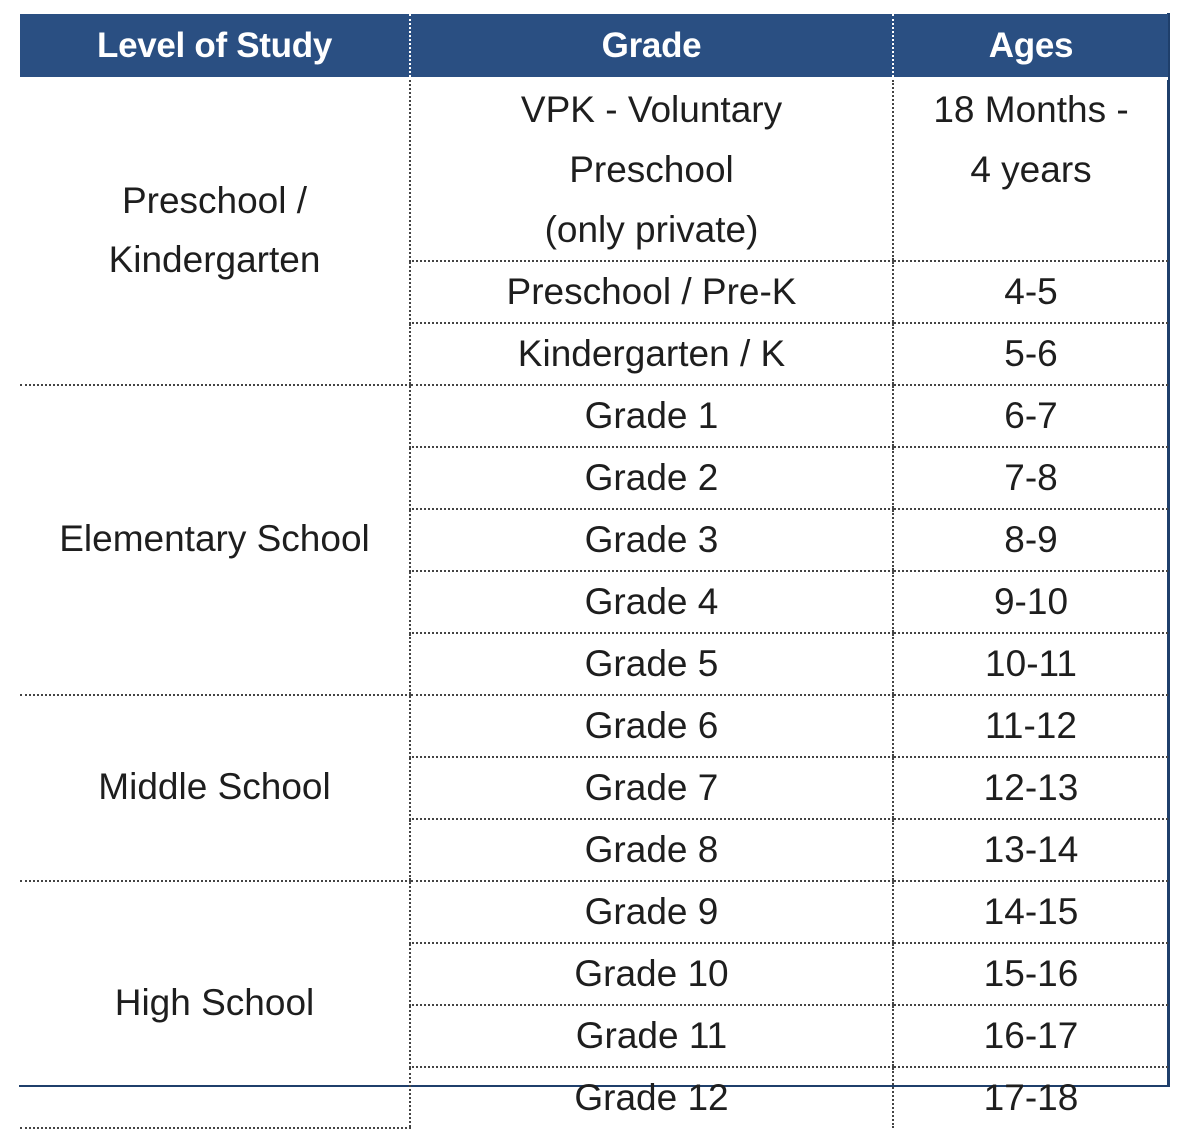 The width and height of the screenshot is (1200, 1129). I want to click on table-row: Grade 7 12-13, so click(594, 788).